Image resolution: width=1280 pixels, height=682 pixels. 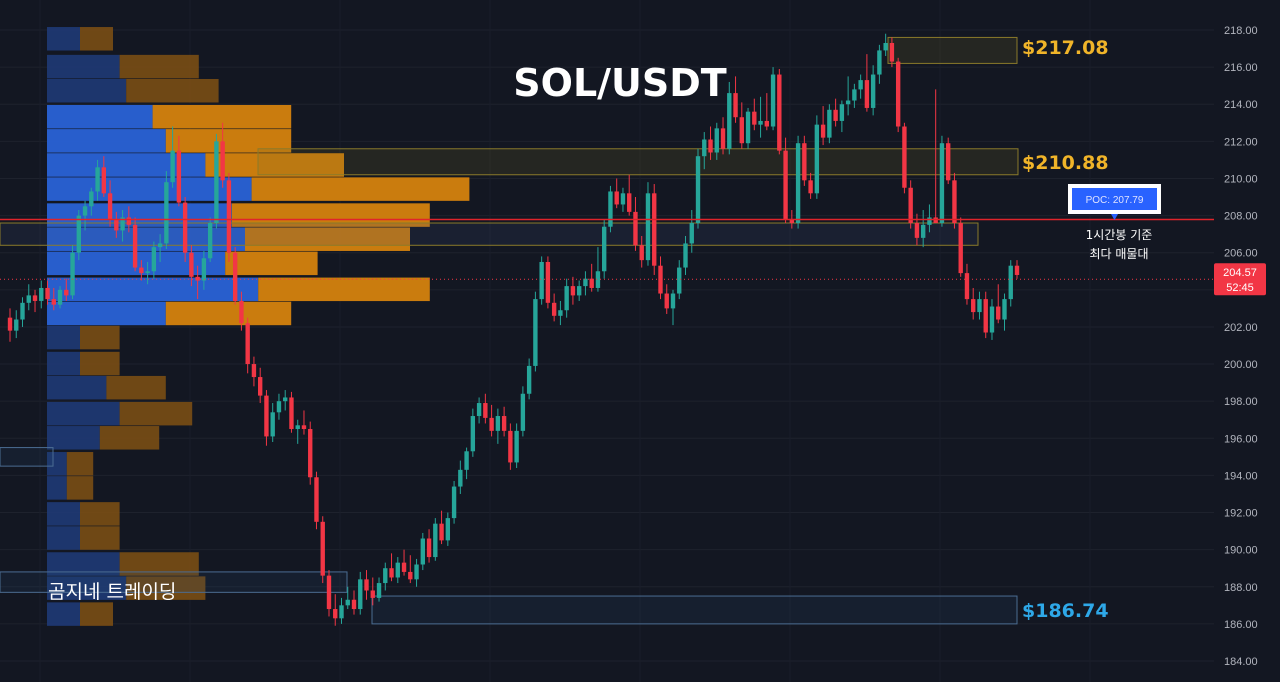 What do you see at coordinates (694, 610) in the screenshot?
I see `price-zone-support` at bounding box center [694, 610].